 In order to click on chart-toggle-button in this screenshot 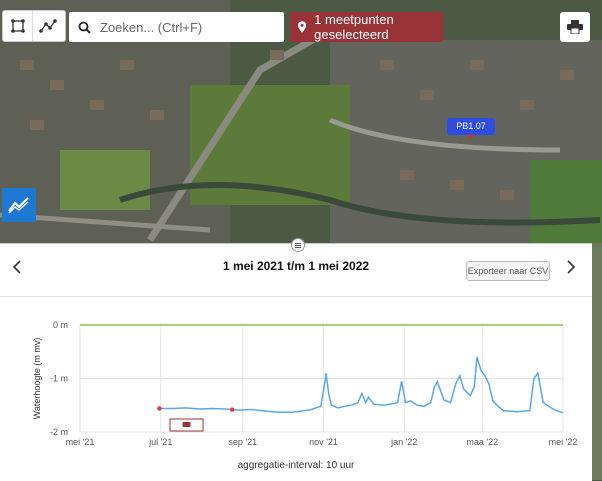, I will do `click(19, 205)`.